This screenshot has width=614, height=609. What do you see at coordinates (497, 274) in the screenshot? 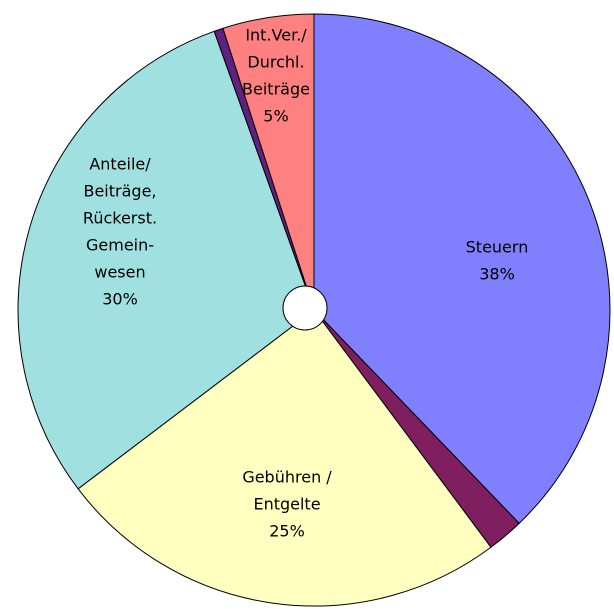
I see `value-label: 38%` at bounding box center [497, 274].